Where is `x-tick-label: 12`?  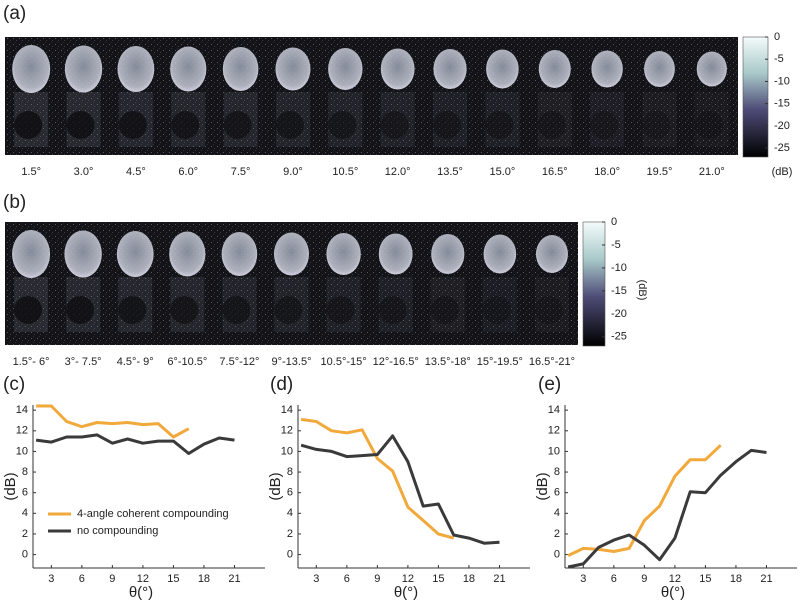 x-tick-label: 12 is located at coordinates (408, 579).